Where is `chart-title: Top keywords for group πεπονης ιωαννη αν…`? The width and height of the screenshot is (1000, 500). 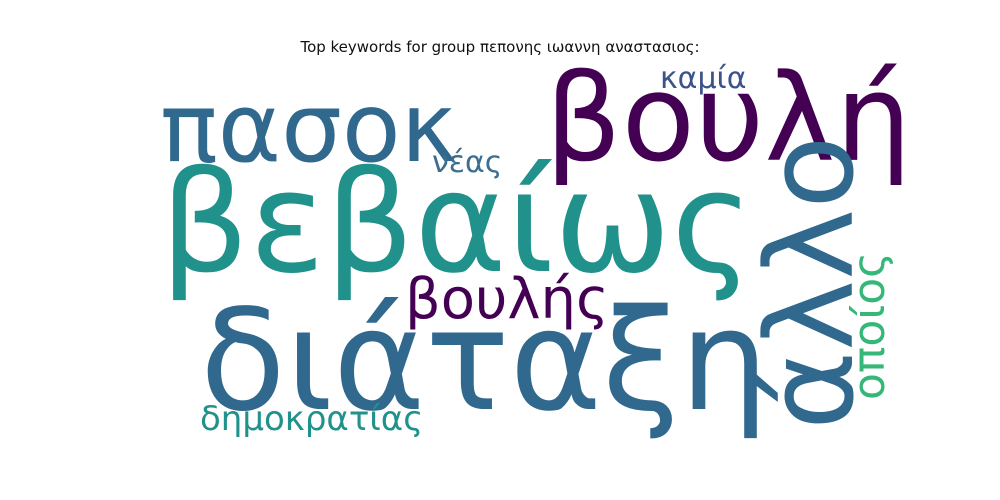 chart-title: Top keywords for group πεπονης ιωαννη αν… is located at coordinates (500, 47).